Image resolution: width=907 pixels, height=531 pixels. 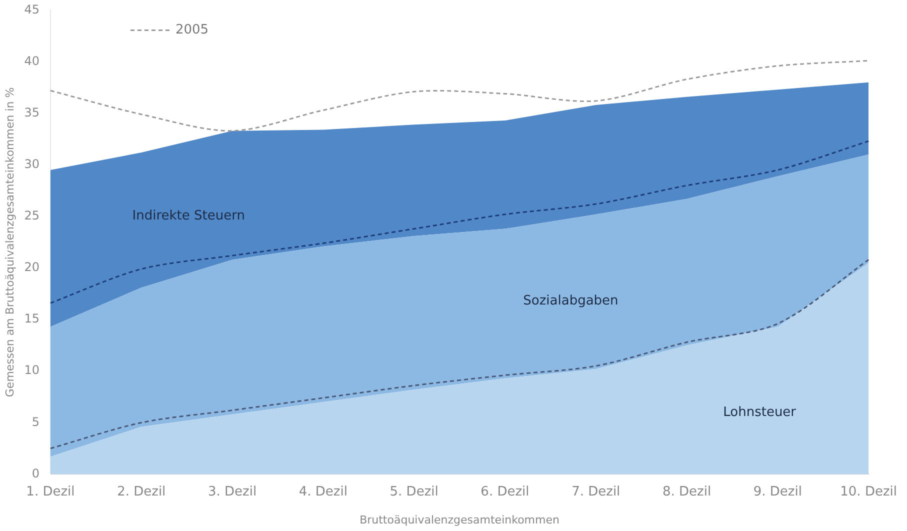 What do you see at coordinates (32, 215) in the screenshot?
I see `y-tick-label: 25` at bounding box center [32, 215].